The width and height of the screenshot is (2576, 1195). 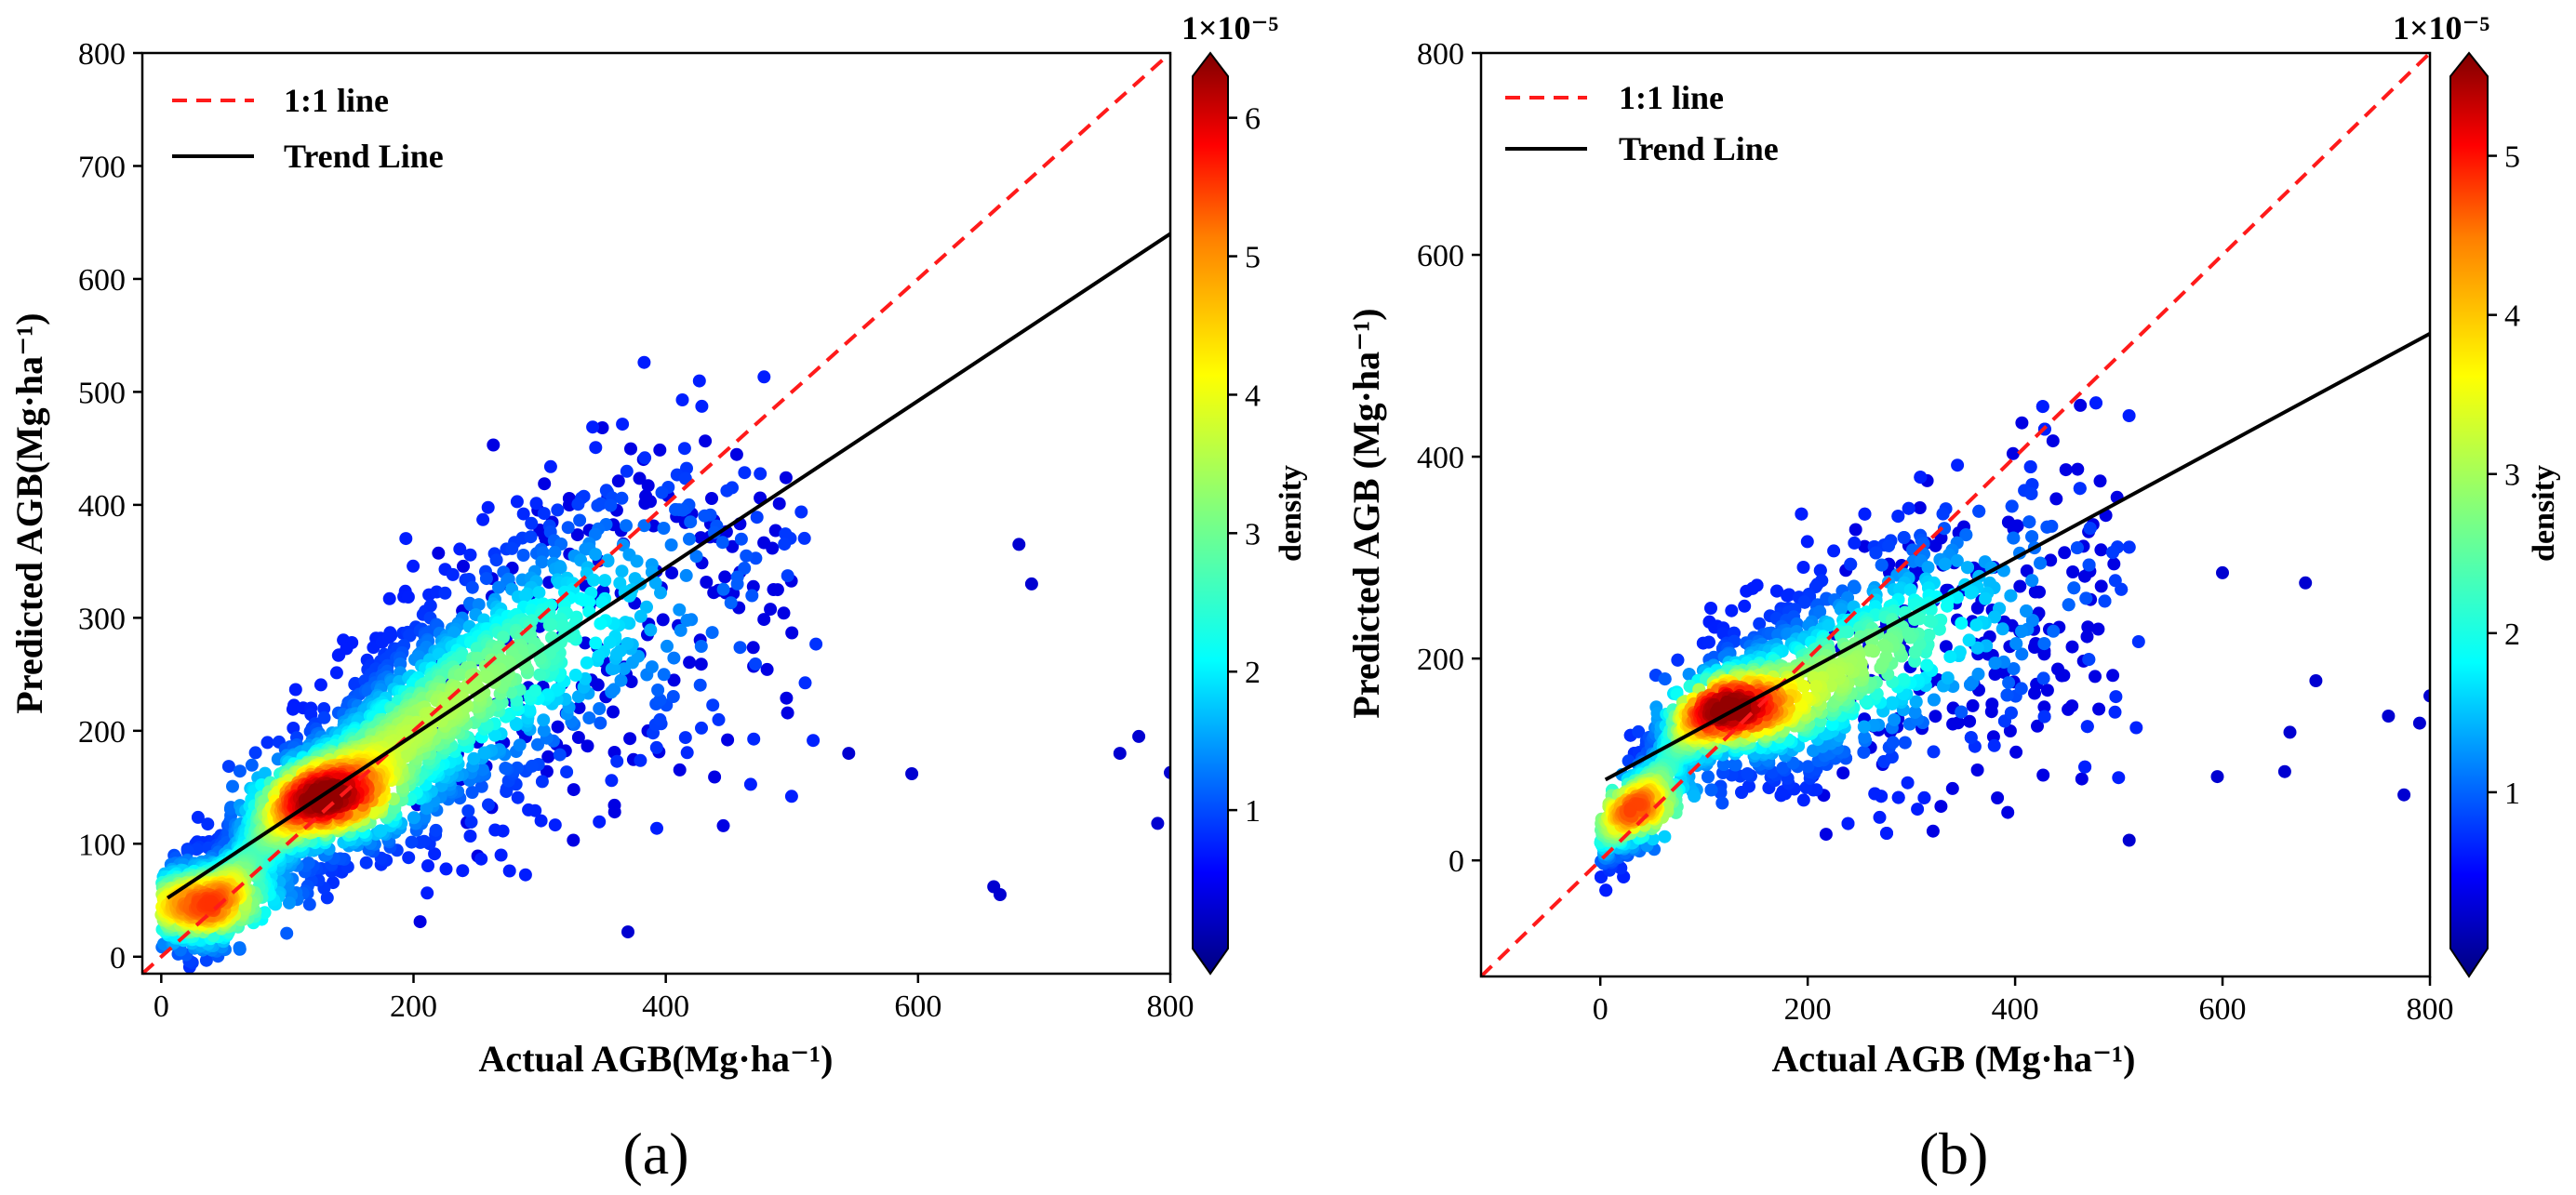 I want to click on colorbar-multiplier-a: 1×10⁻⁵, so click(x=1230, y=28).